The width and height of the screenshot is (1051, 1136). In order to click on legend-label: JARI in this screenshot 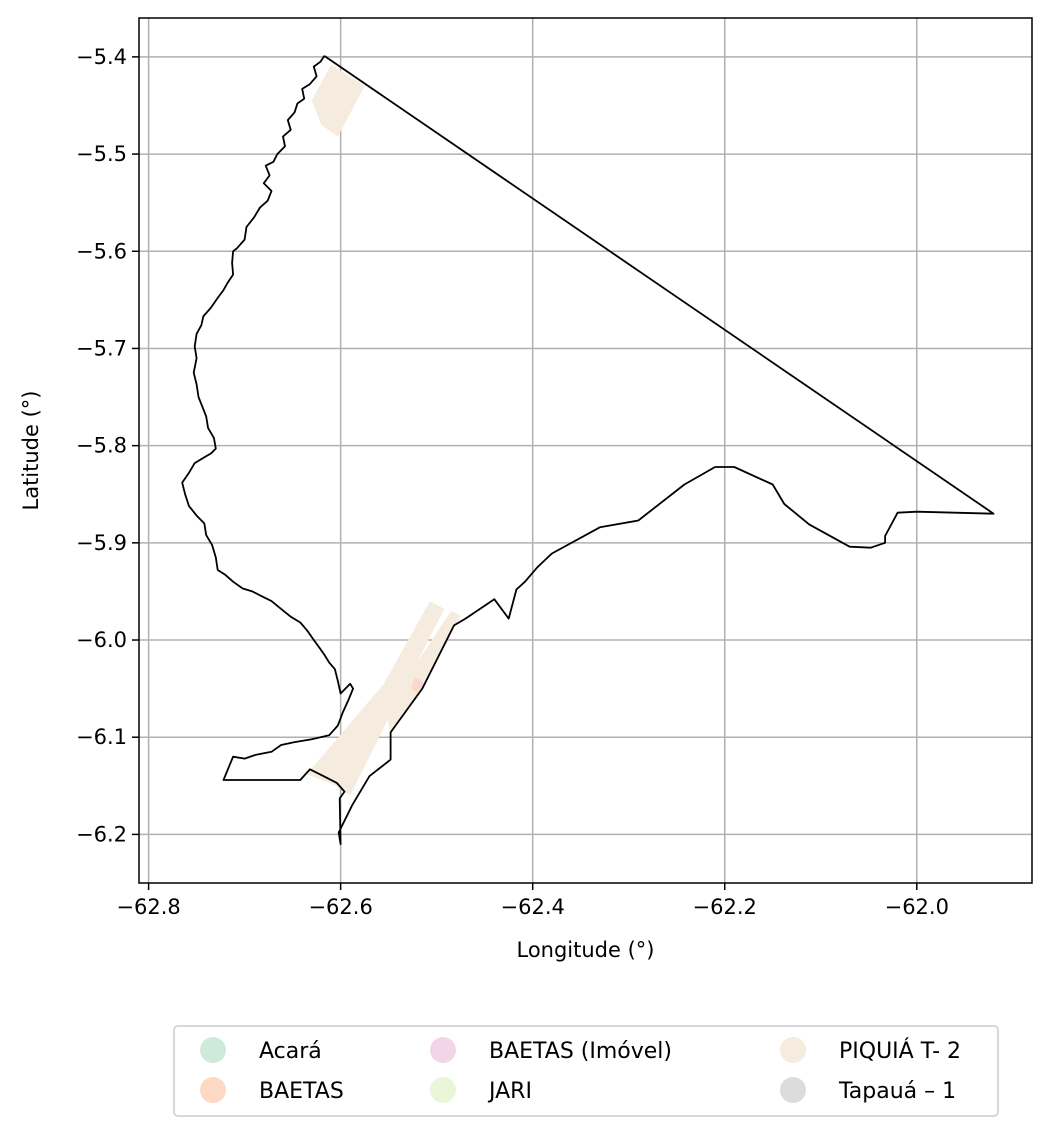, I will do `click(509, 1091)`.